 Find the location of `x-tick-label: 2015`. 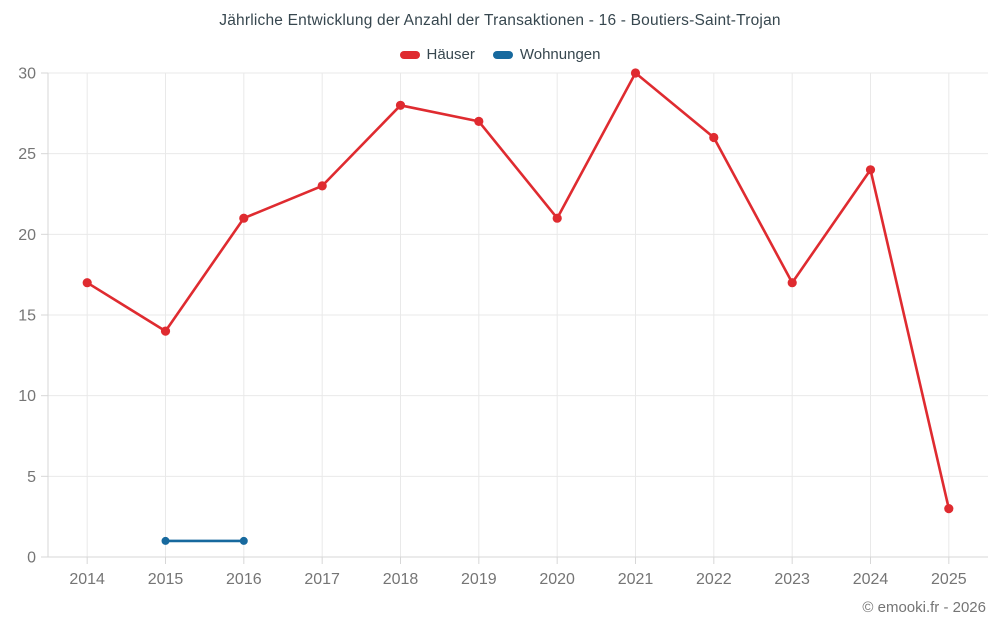

x-tick-label: 2015 is located at coordinates (166, 579).